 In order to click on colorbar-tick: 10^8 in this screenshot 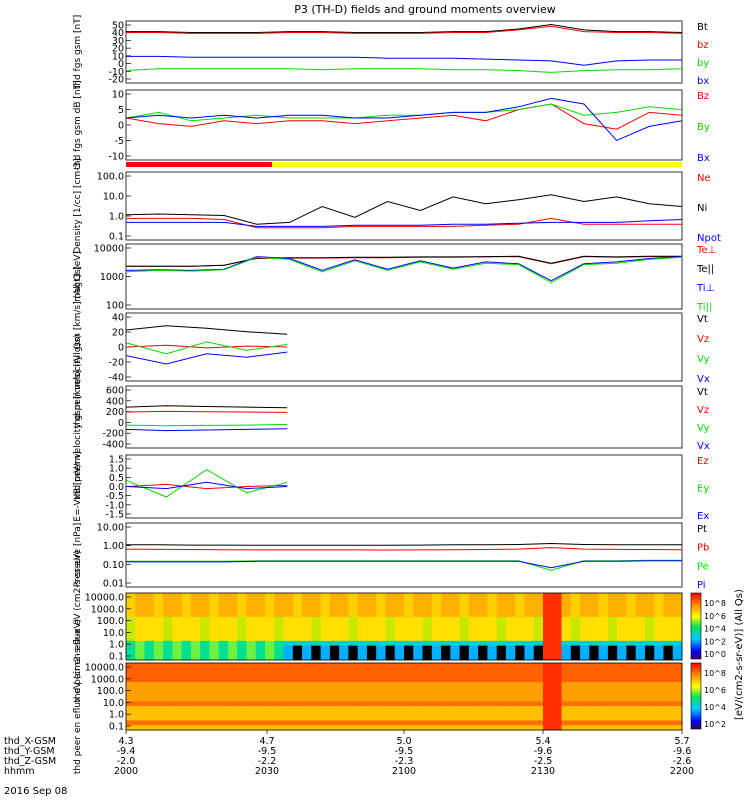, I will do `click(715, 673)`.